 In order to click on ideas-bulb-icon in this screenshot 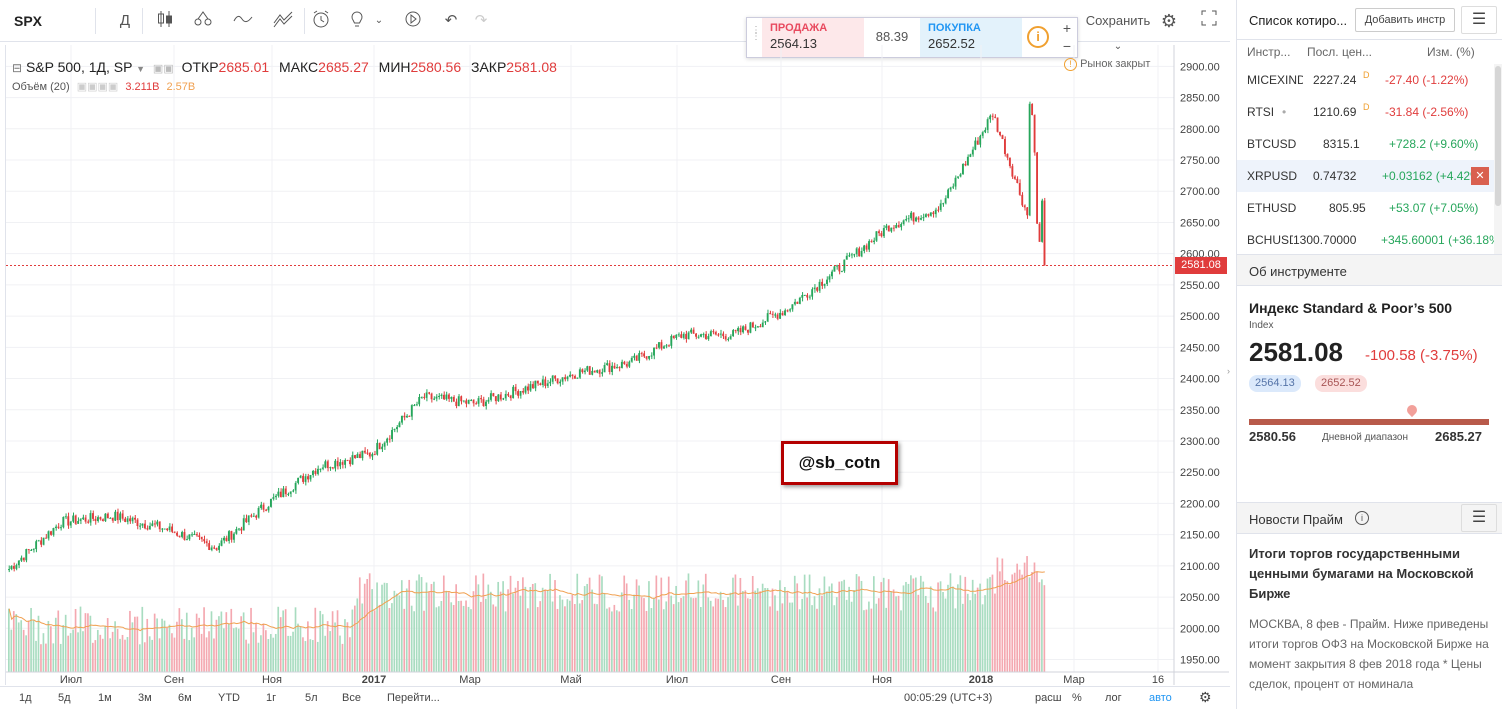, I will do `click(357, 21)`.